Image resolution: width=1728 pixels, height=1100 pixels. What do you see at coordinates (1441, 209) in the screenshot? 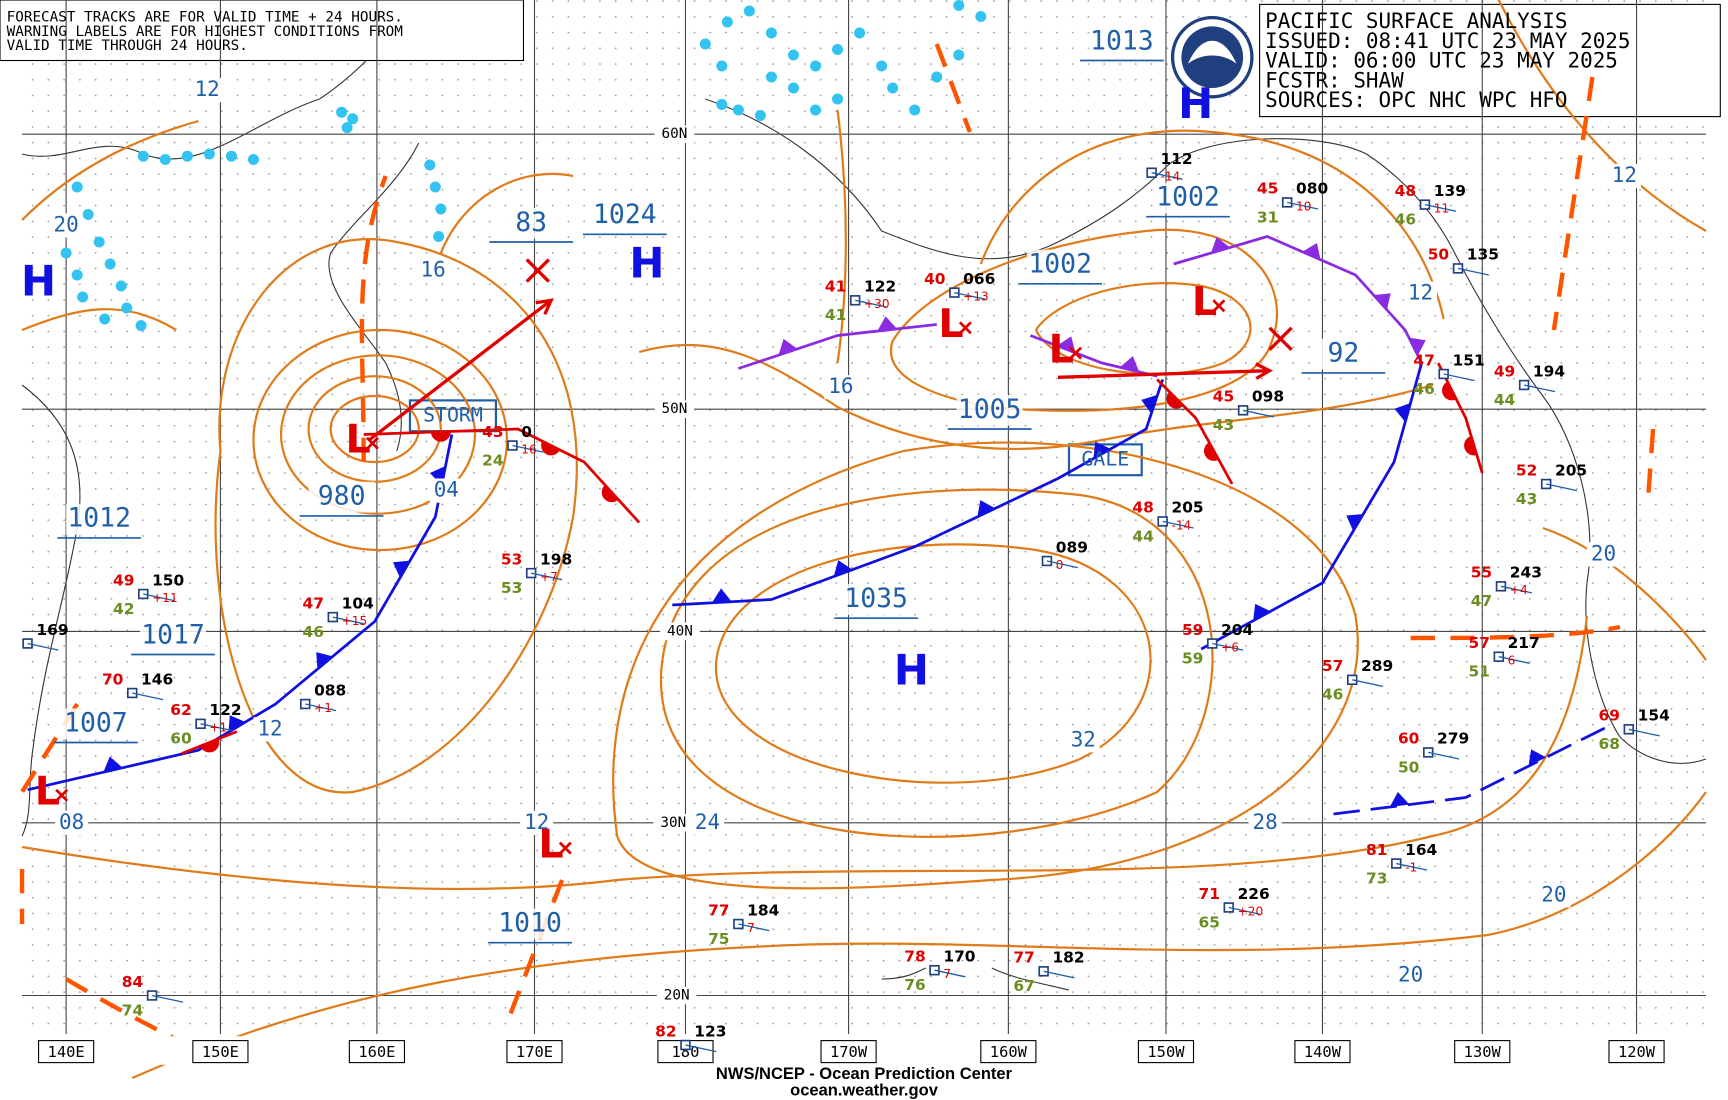
I see `station-tendency: 11` at bounding box center [1441, 209].